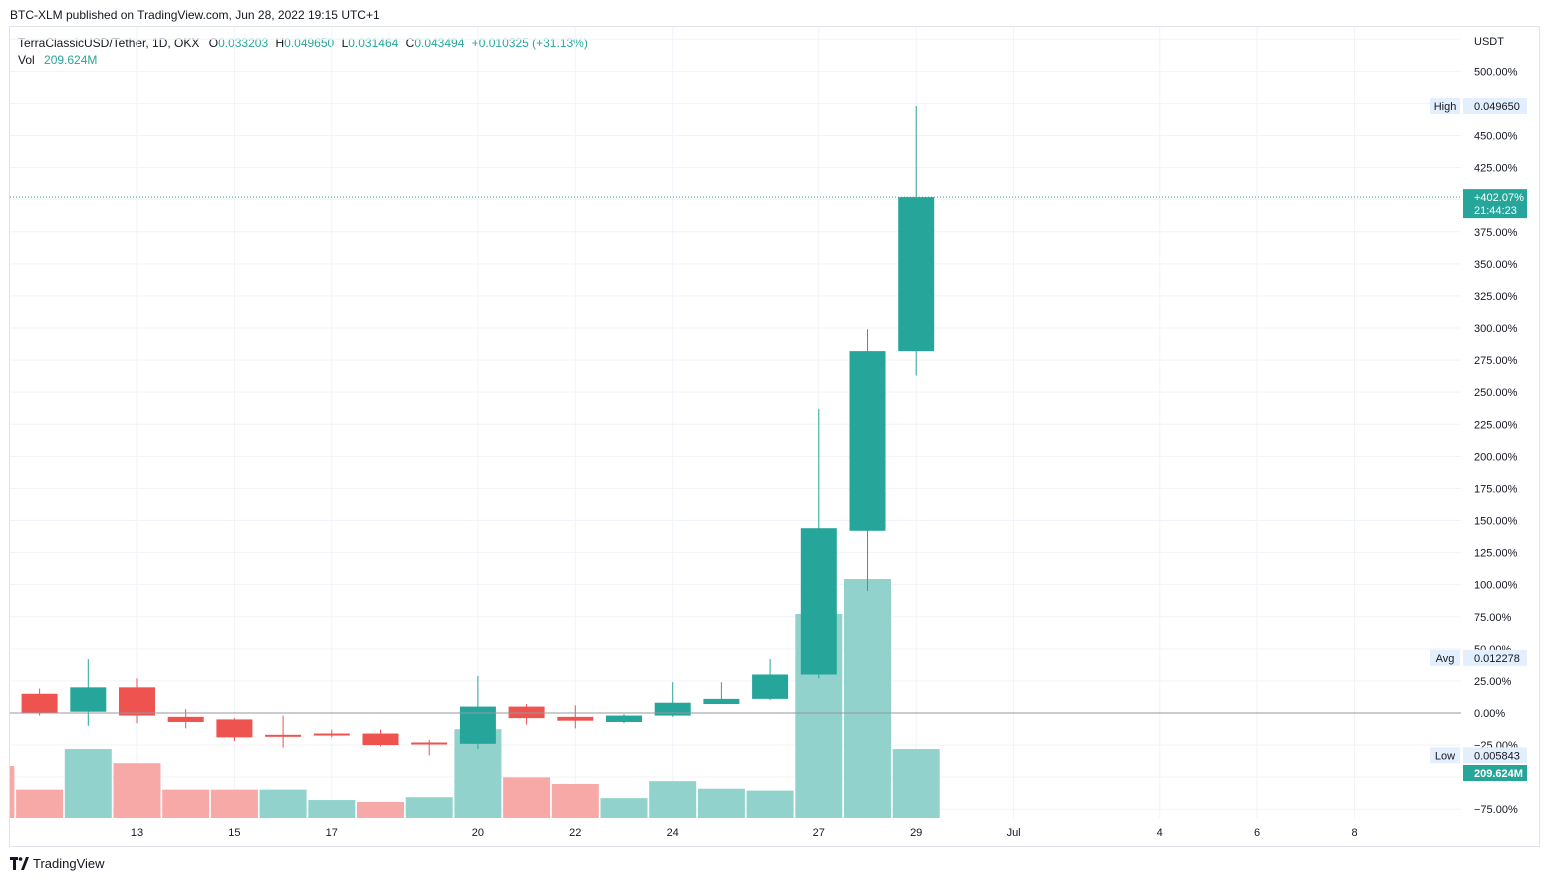 This screenshot has width=1550, height=882. What do you see at coordinates (345, 43) in the screenshot?
I see `legend-low-label: L` at bounding box center [345, 43].